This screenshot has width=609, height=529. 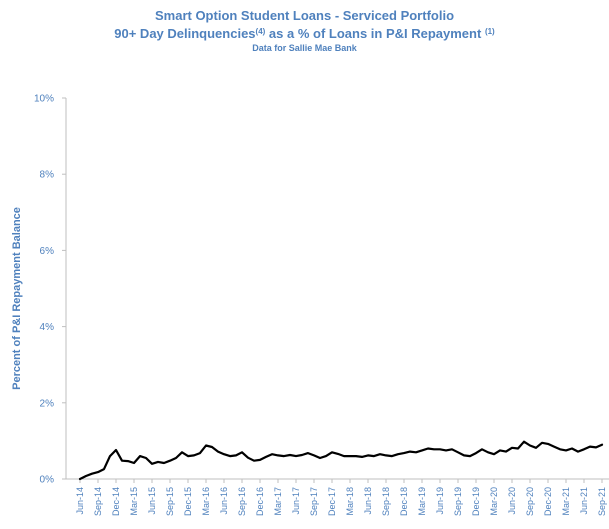 I want to click on x-tick-label: Sep-14, so click(x=98, y=501).